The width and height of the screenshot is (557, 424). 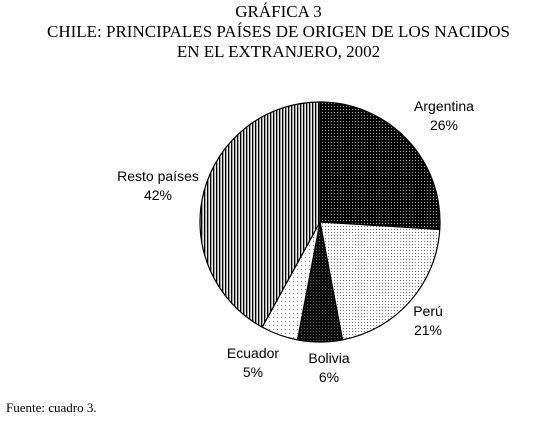 I want to click on slice-percent-bolivia: 6%, so click(x=329, y=377).